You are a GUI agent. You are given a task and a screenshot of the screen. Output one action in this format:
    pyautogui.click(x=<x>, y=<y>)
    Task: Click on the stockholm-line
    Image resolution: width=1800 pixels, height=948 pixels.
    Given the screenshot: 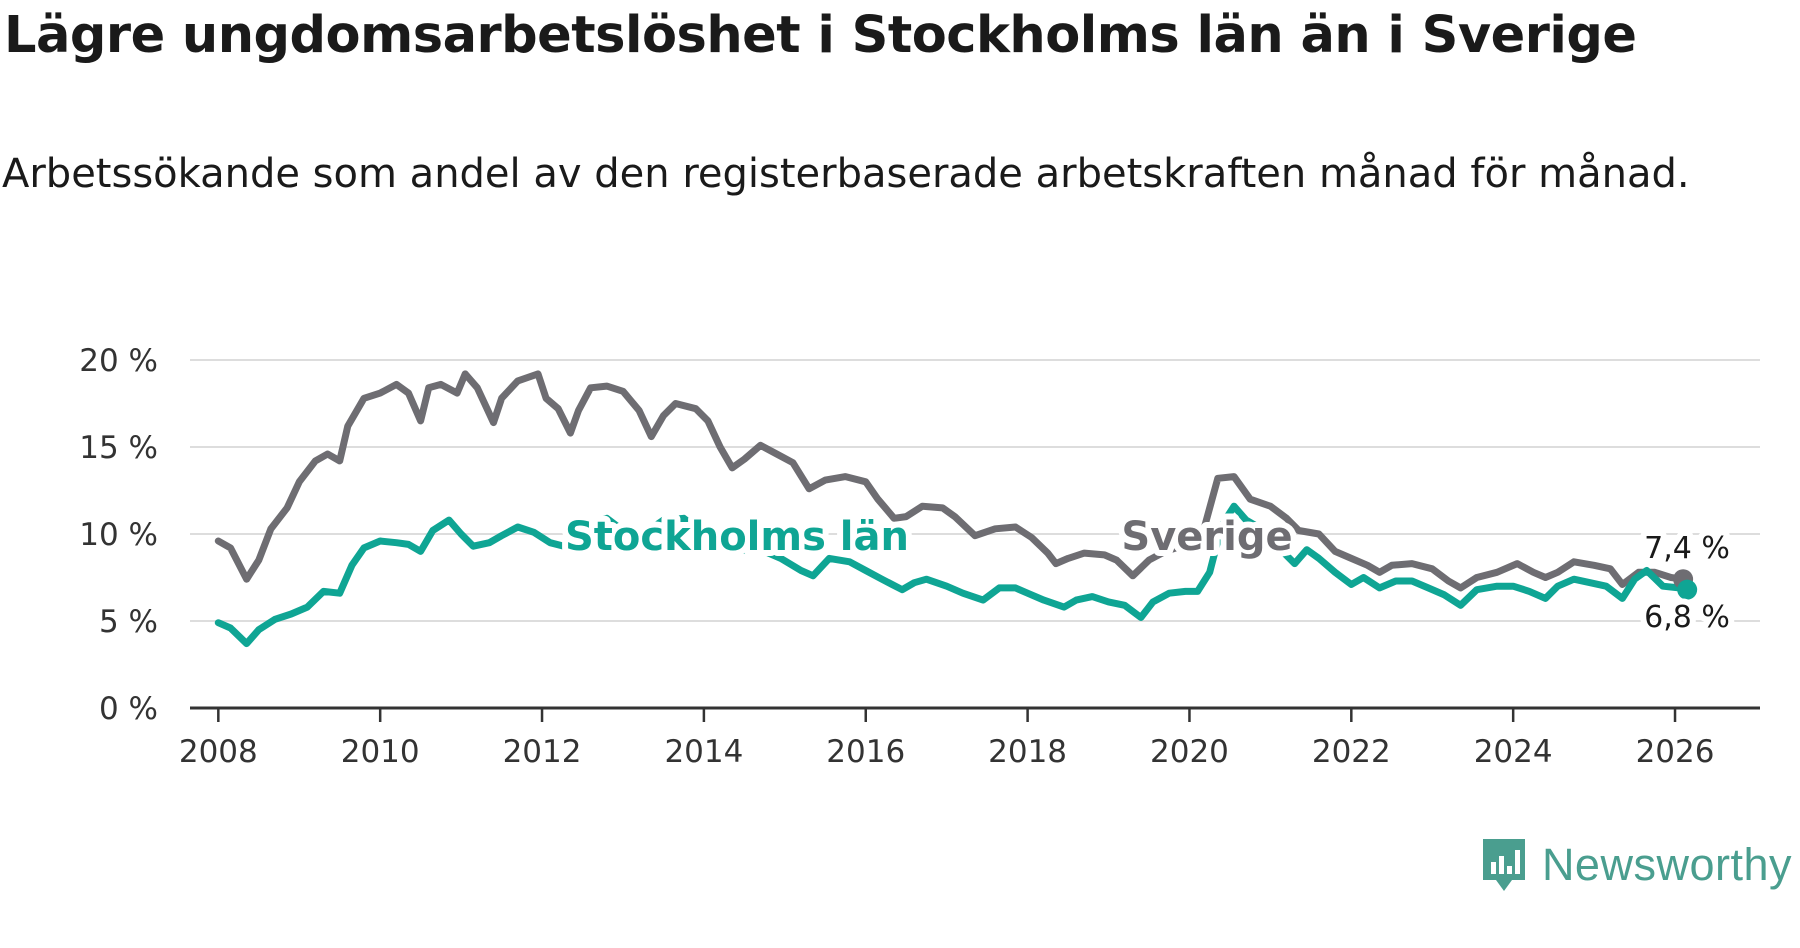 What is the action you would take?
    pyautogui.click(x=952, y=575)
    